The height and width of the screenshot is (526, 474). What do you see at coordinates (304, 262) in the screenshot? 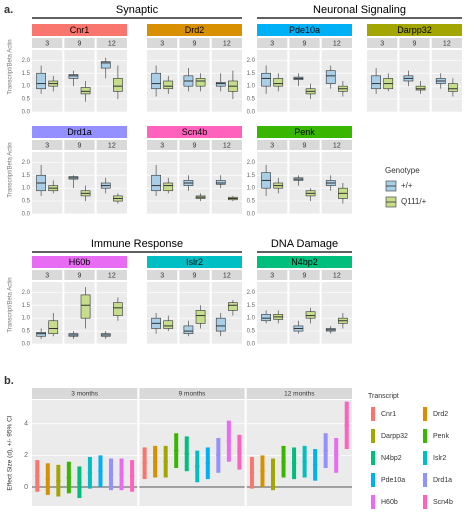
I see `gene-title: N4bp2` at bounding box center [304, 262].